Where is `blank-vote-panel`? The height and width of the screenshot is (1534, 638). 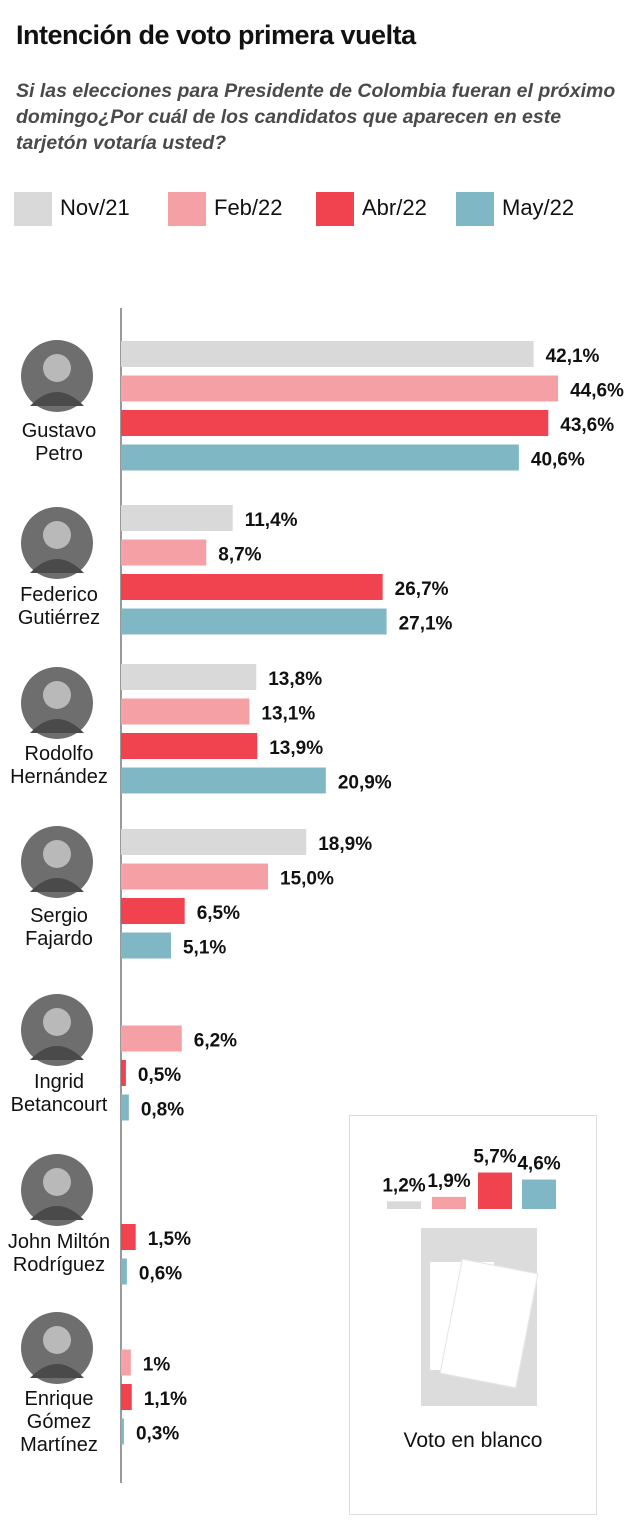 blank-vote-panel is located at coordinates (473, 1315).